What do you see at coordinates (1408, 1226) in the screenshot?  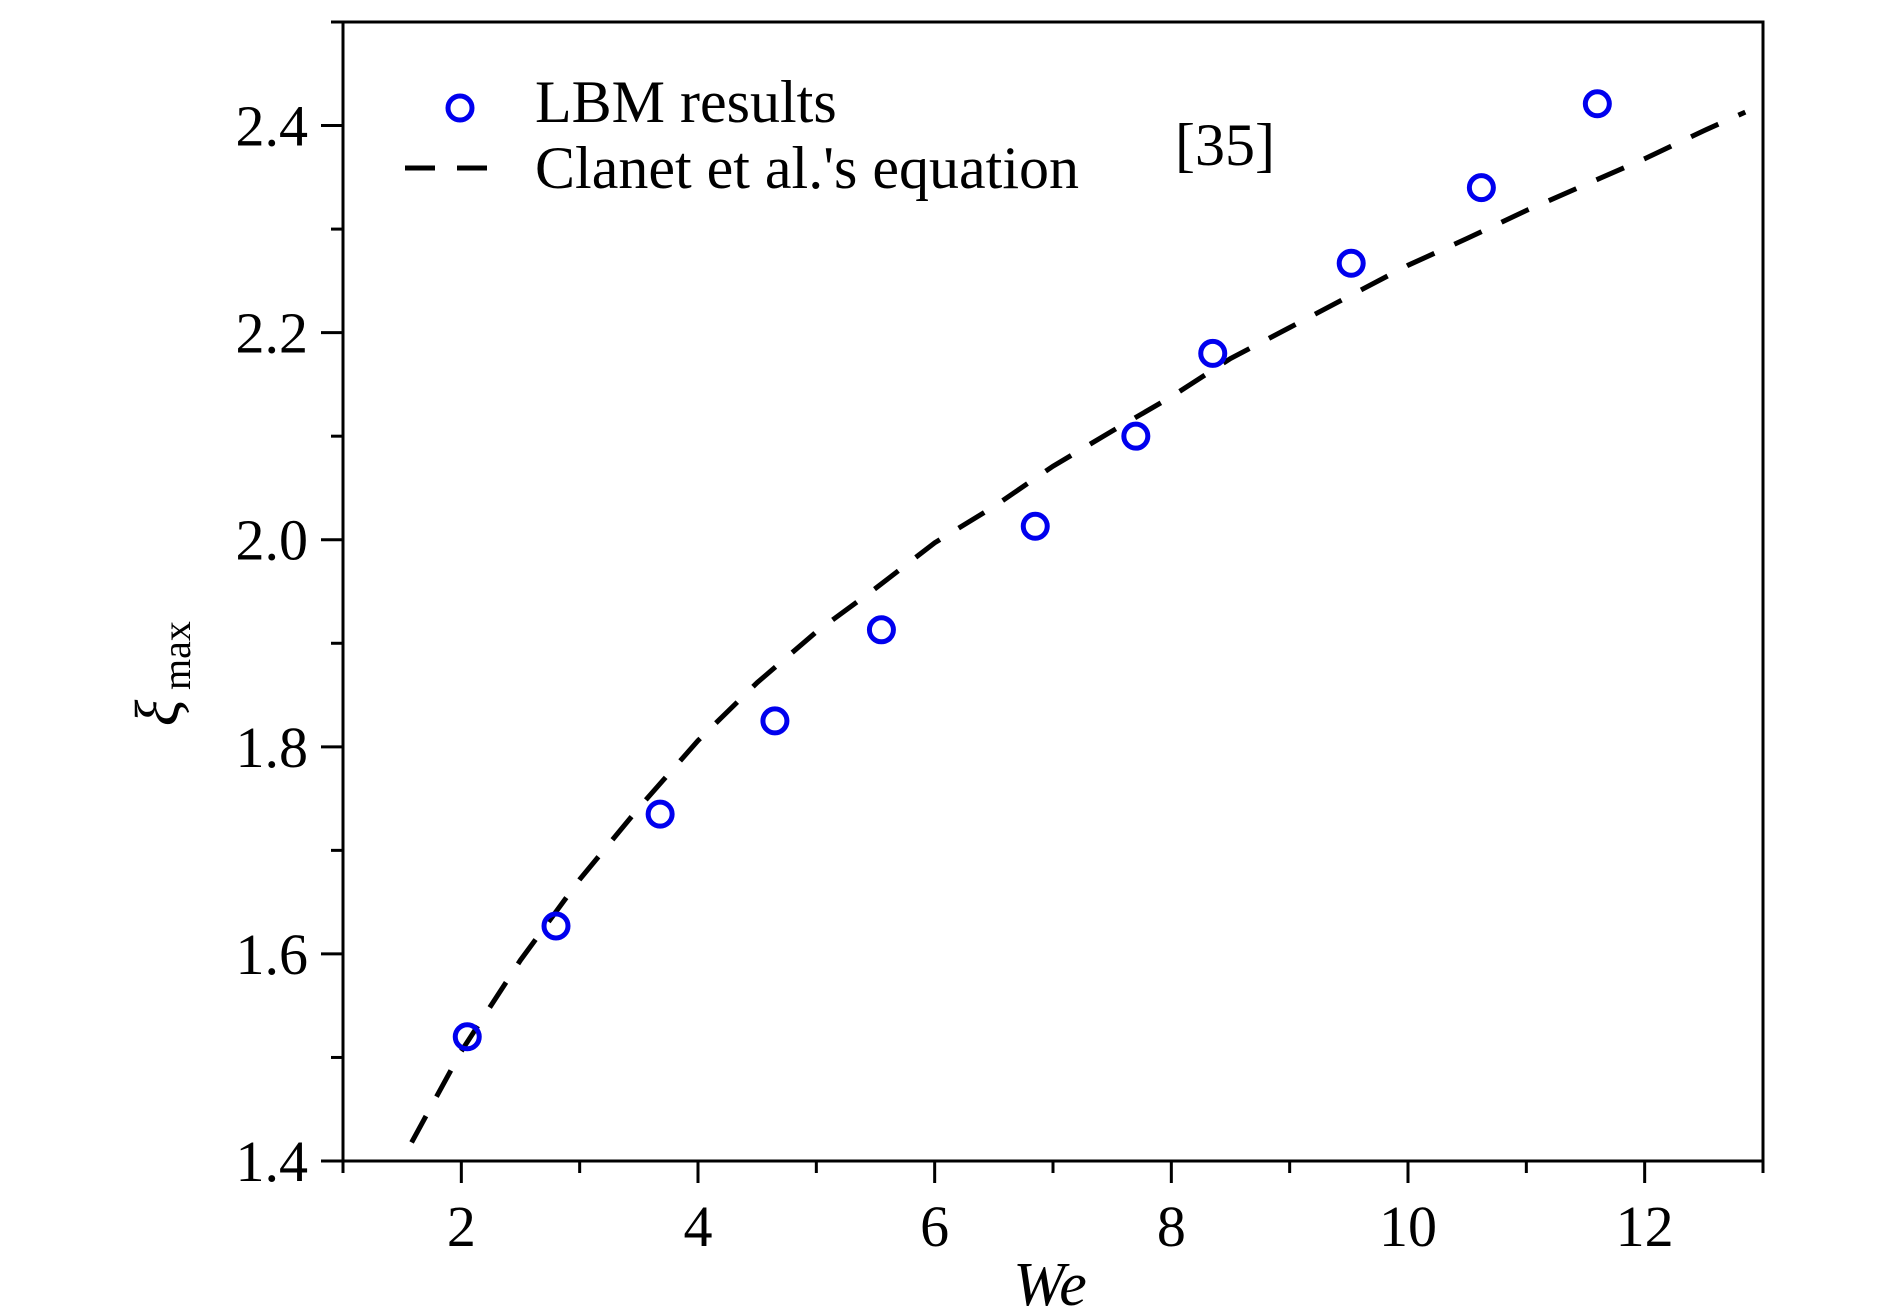 I see `x-tick-label: 10` at bounding box center [1408, 1226].